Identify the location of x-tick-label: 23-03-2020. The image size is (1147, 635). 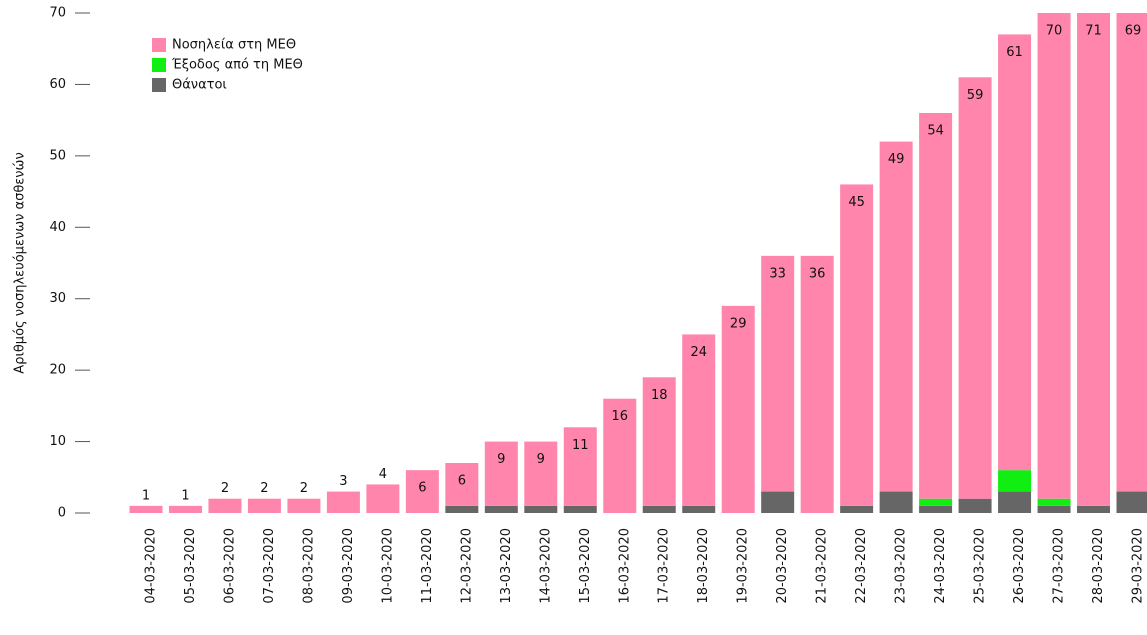
(901, 566).